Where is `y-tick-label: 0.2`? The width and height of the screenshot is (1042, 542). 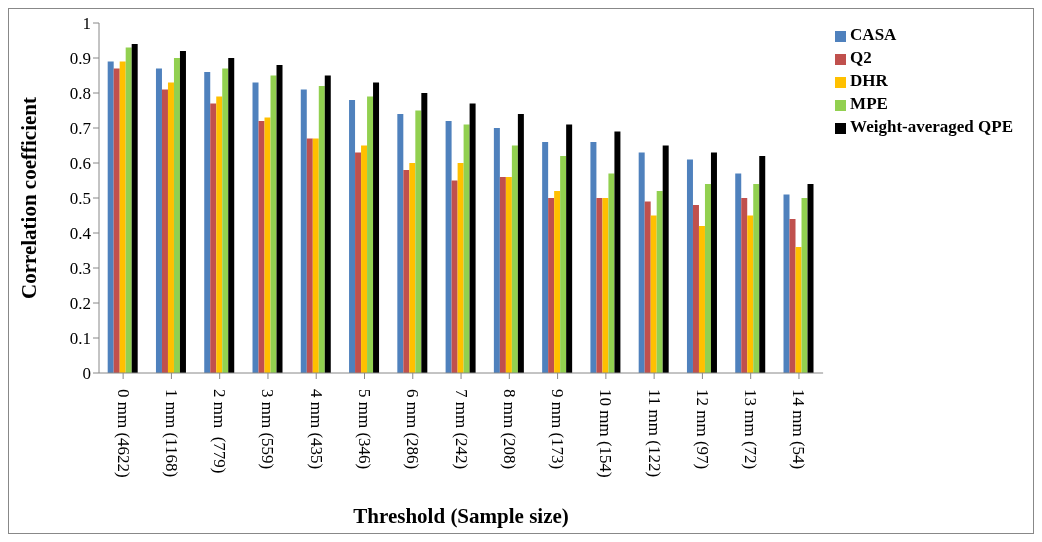
y-tick-label: 0.2 is located at coordinates (80, 304).